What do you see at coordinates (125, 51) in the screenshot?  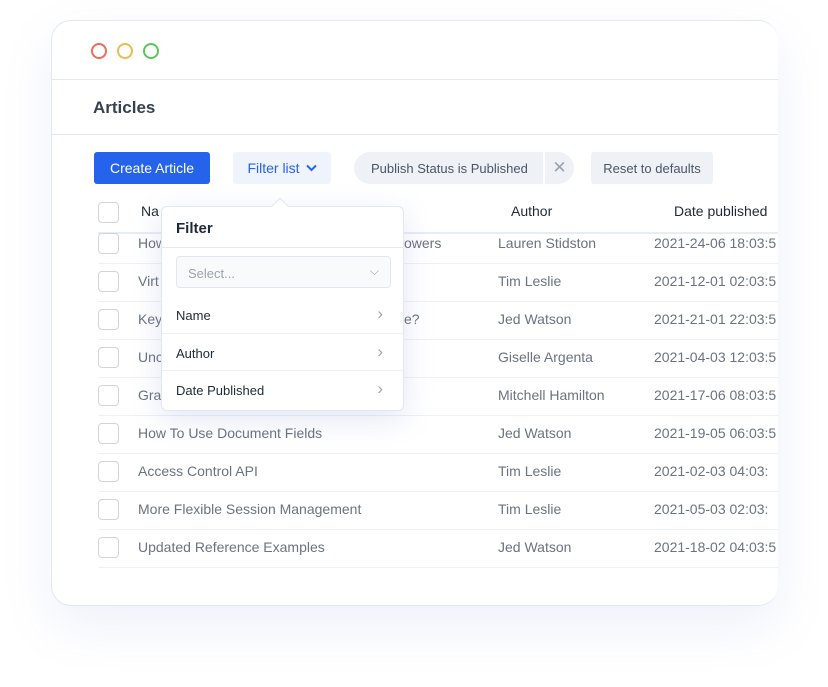 I see `minimize-window-button` at bounding box center [125, 51].